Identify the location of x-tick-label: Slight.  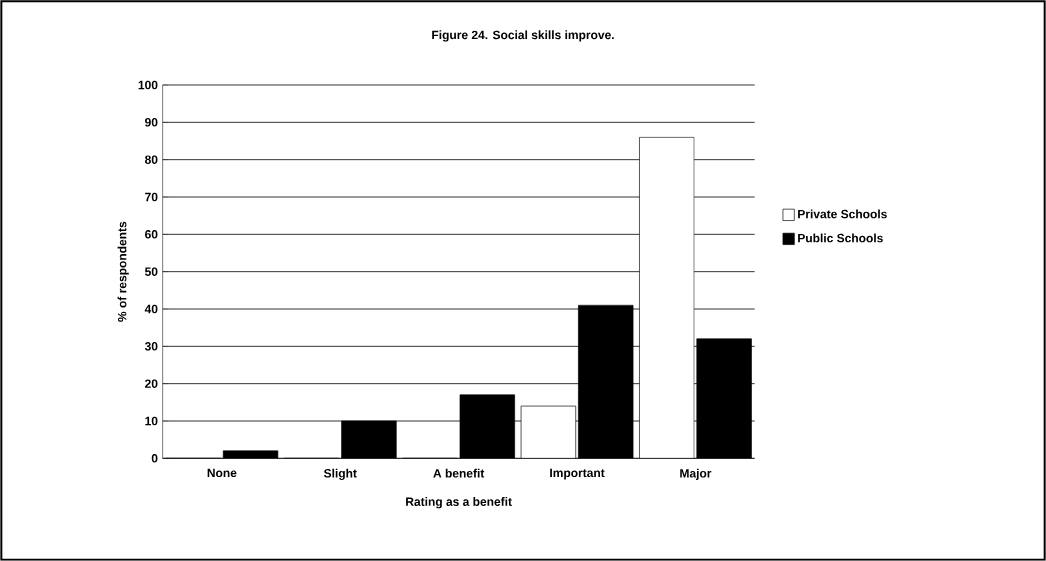
(340, 474).